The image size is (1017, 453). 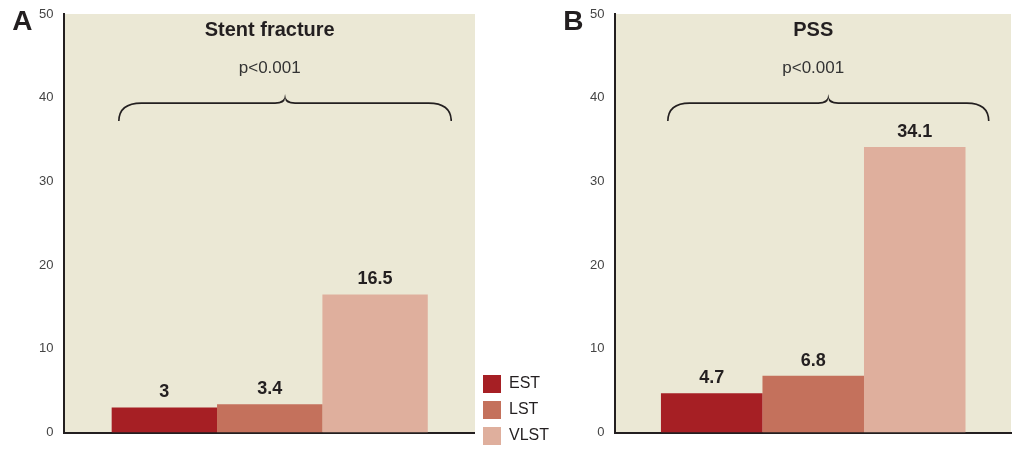 What do you see at coordinates (270, 388) in the screenshot?
I see `data-label: 3.4` at bounding box center [270, 388].